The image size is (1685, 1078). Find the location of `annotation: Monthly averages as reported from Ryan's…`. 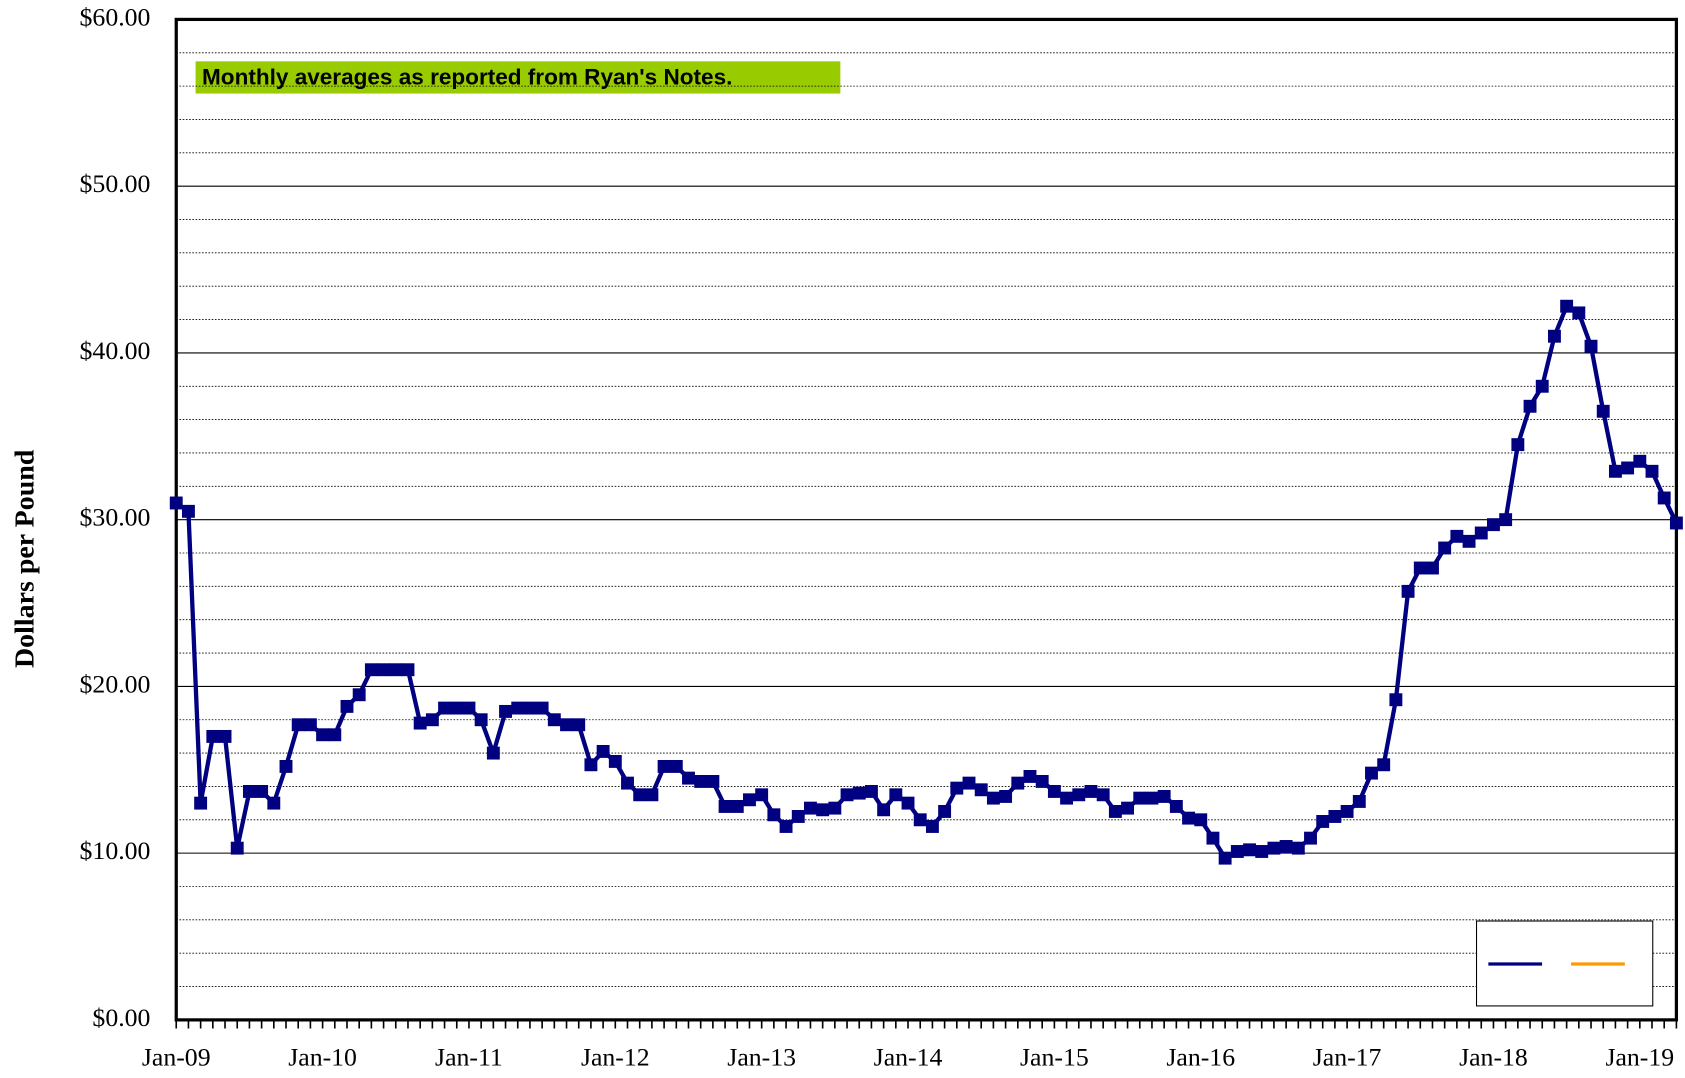

annotation: Monthly averages as reported from Ryan's… is located at coordinates (467, 76).